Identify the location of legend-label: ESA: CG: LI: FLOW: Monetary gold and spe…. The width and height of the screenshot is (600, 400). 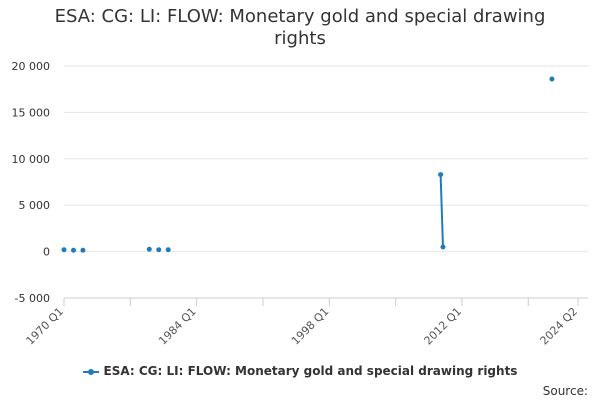
(310, 371).